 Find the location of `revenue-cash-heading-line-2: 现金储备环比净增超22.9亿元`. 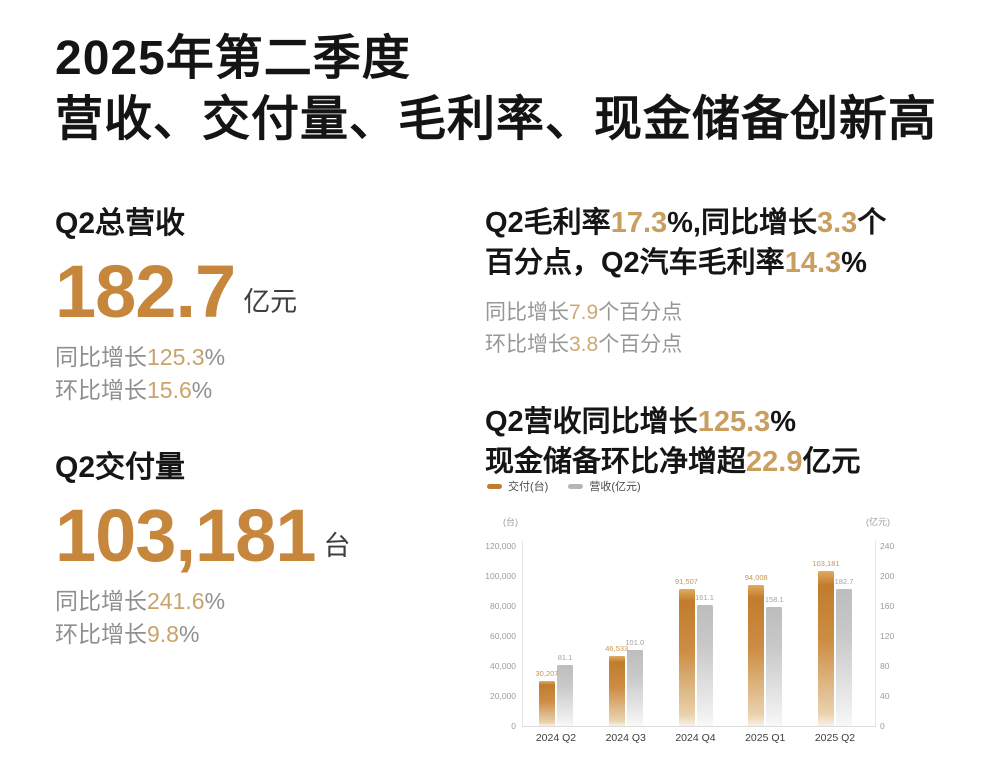

revenue-cash-heading-line-2: 现金储备环比净增超22.9亿元 is located at coordinates (672, 462).